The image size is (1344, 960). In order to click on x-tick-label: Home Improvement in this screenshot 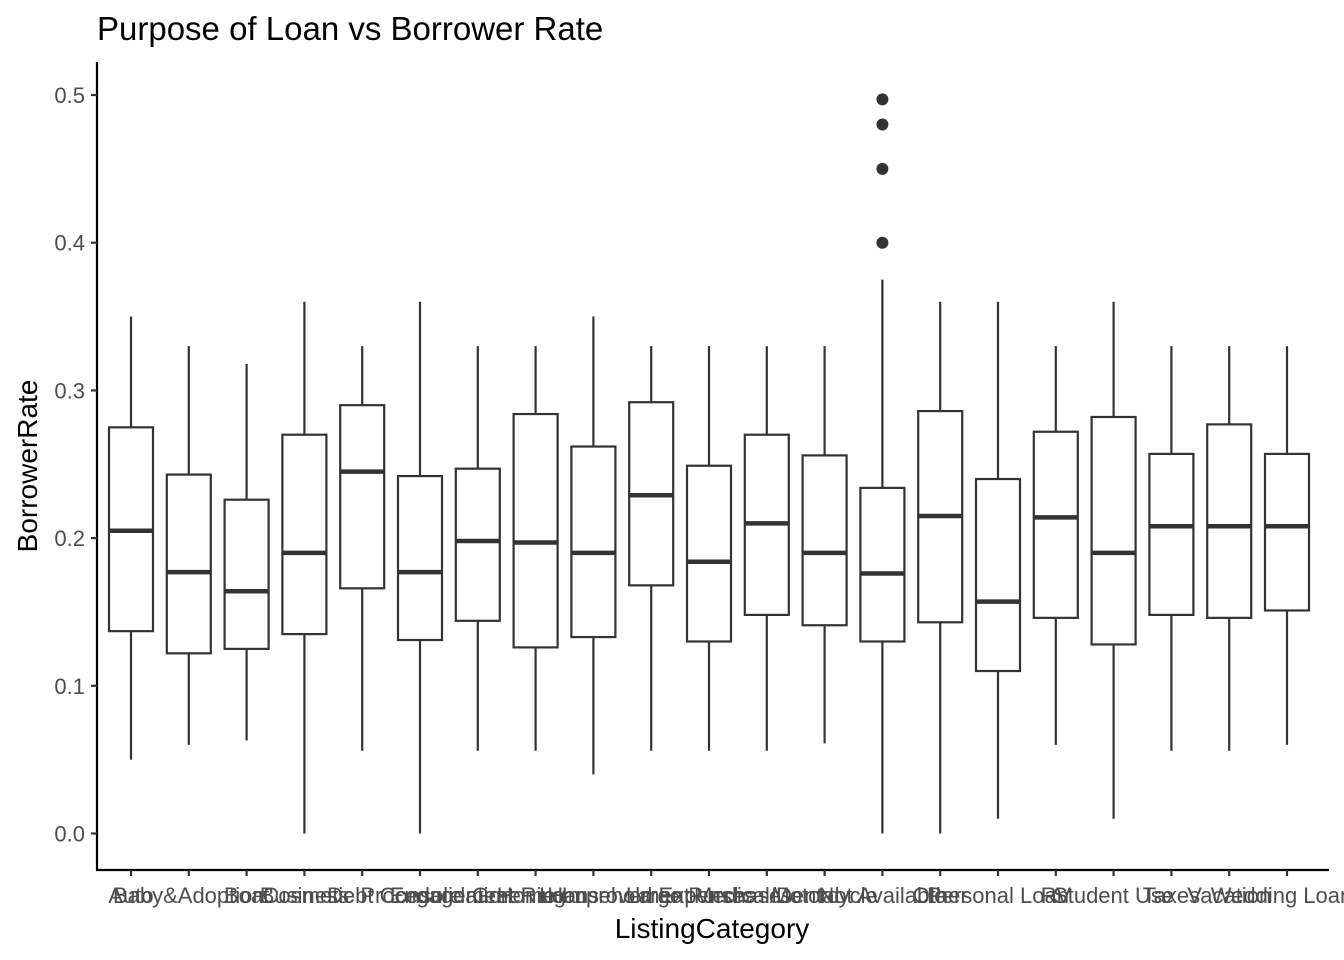, I will do `click(593, 895)`.